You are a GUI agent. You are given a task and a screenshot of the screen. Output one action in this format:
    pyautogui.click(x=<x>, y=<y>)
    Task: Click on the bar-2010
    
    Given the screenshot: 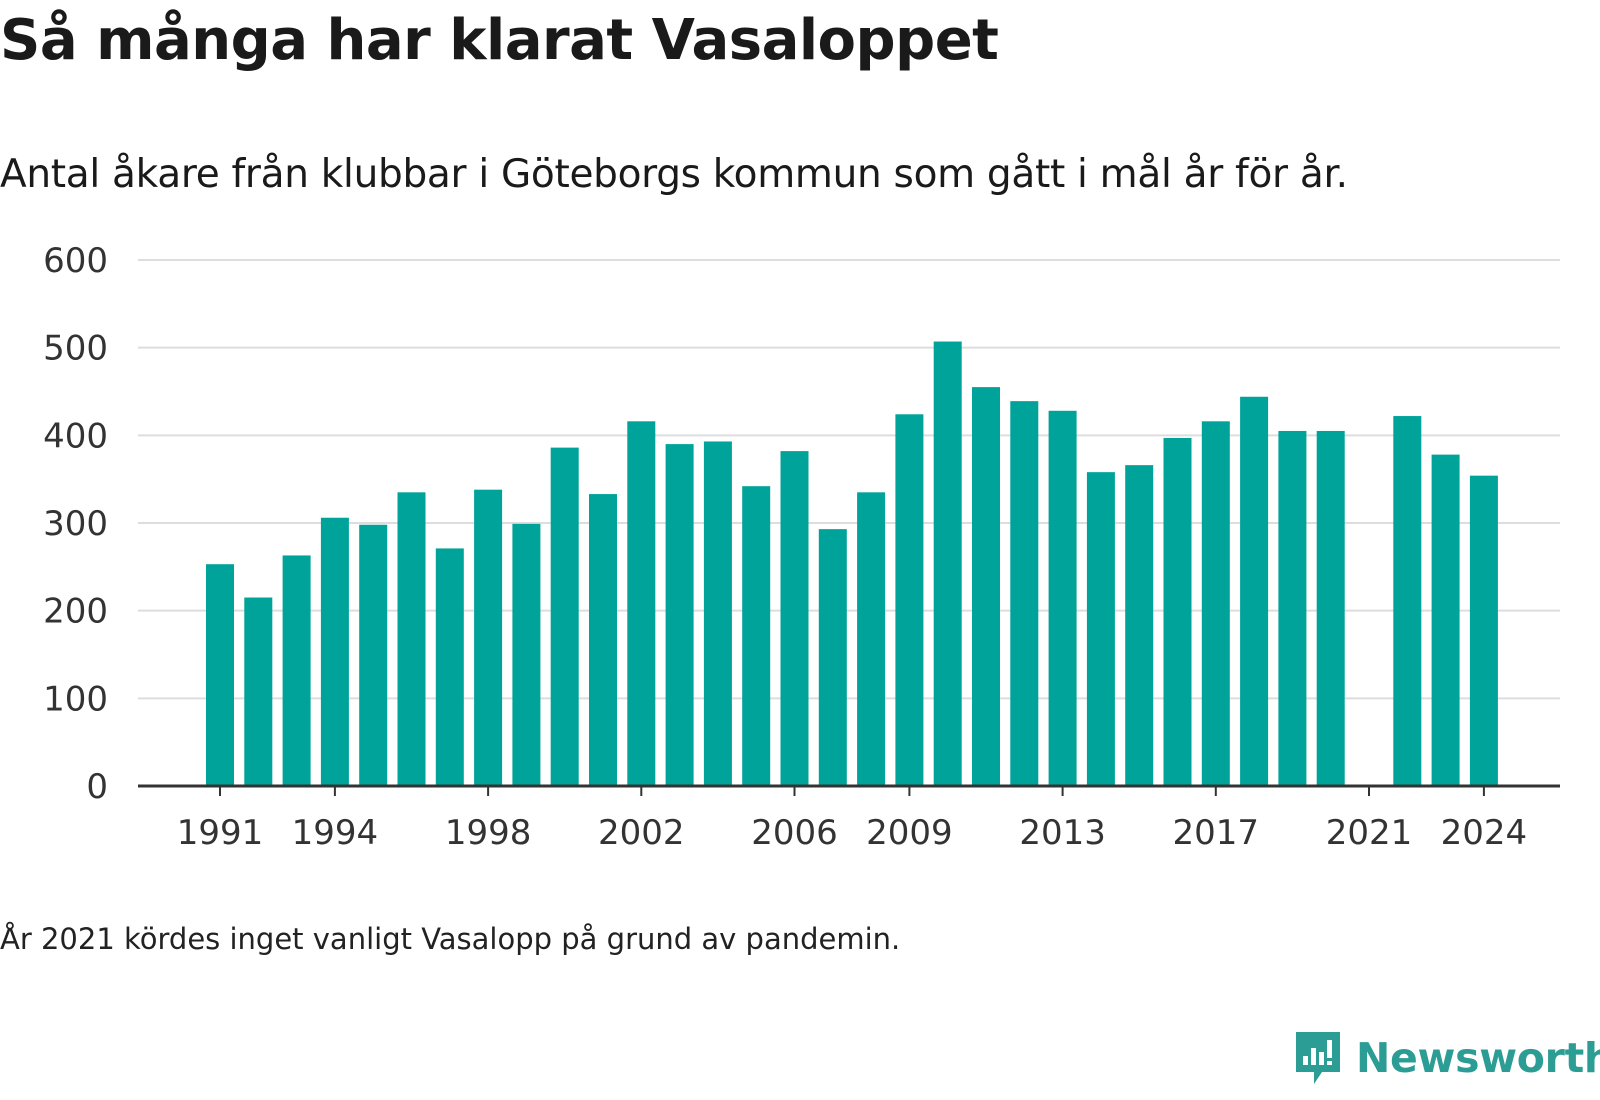 What is the action you would take?
    pyautogui.click(x=947, y=563)
    